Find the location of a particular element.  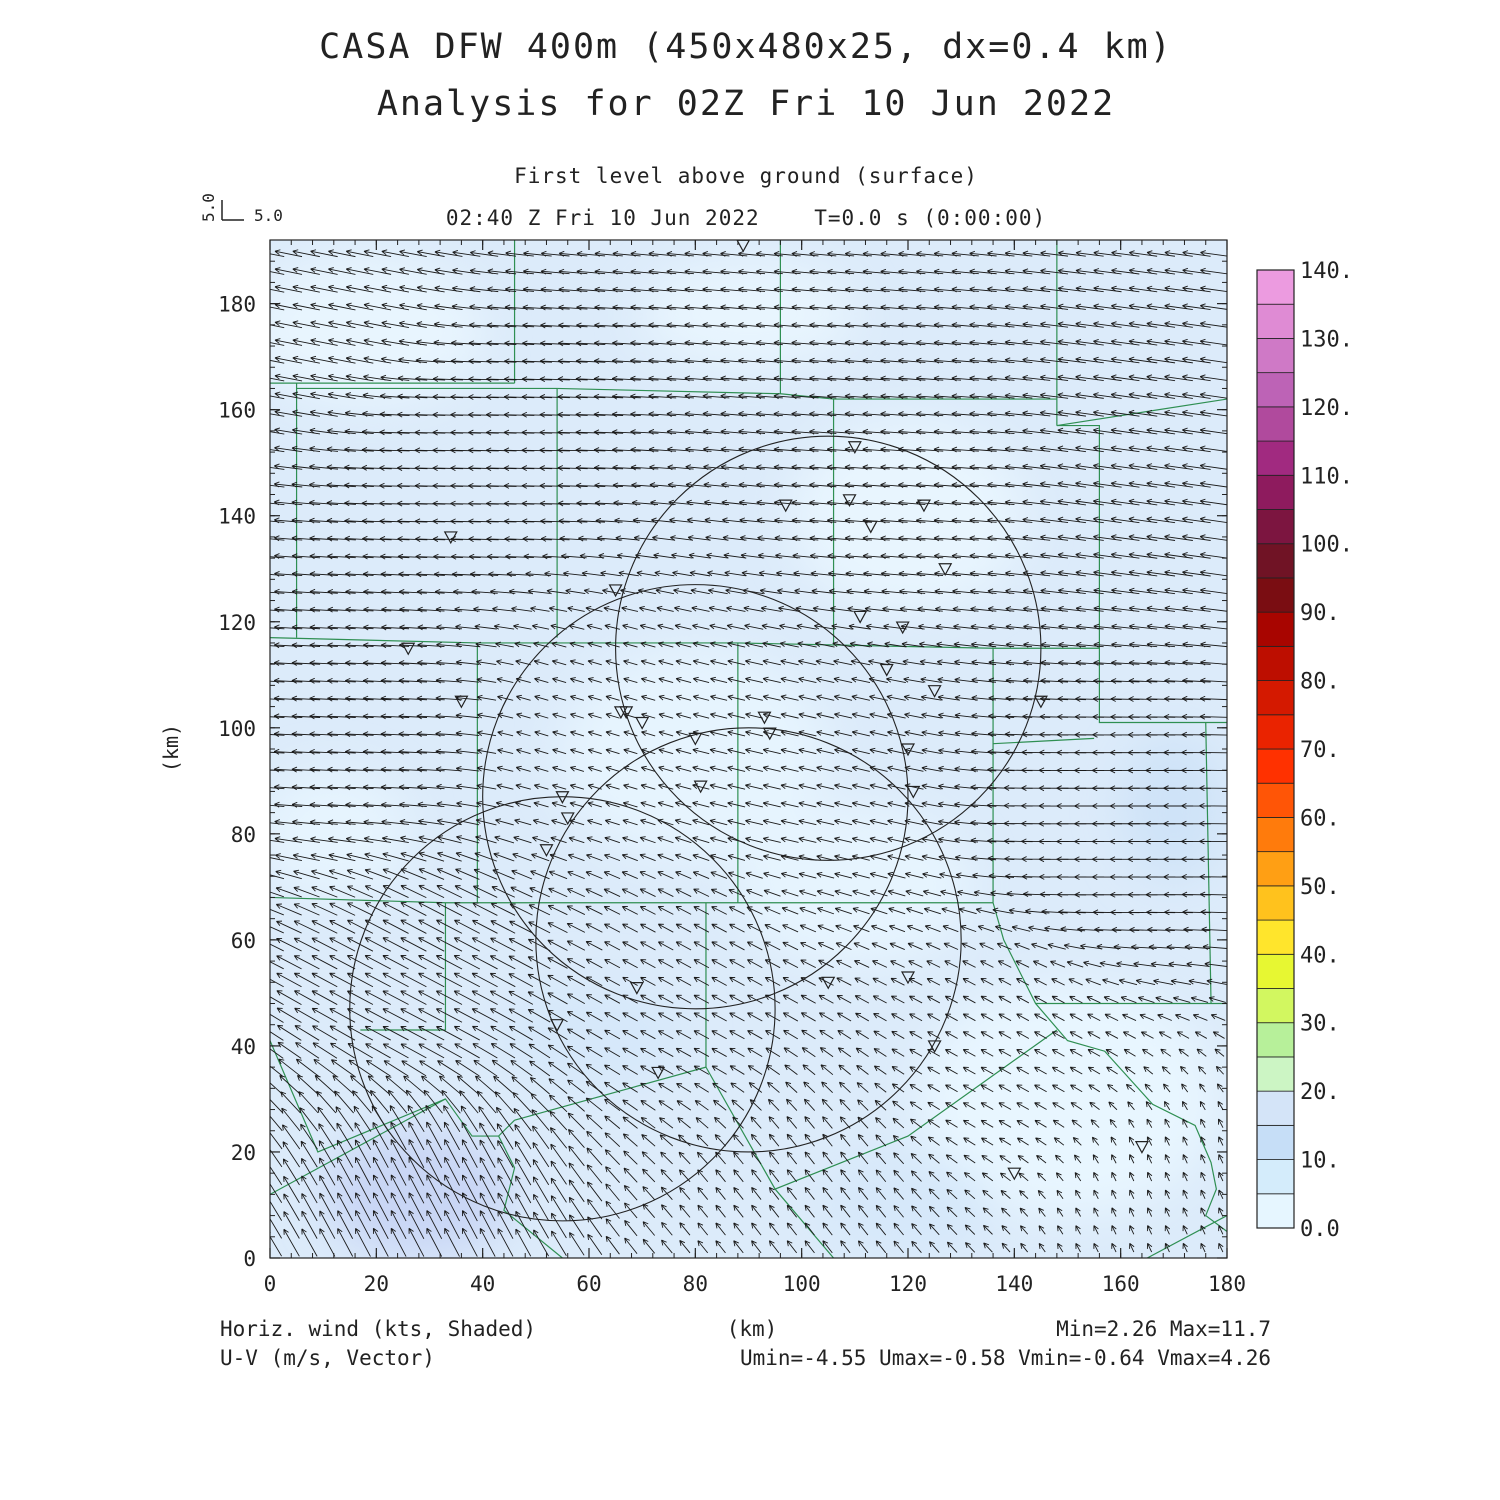

reference-v-label: 5.0 is located at coordinates (208, 207).